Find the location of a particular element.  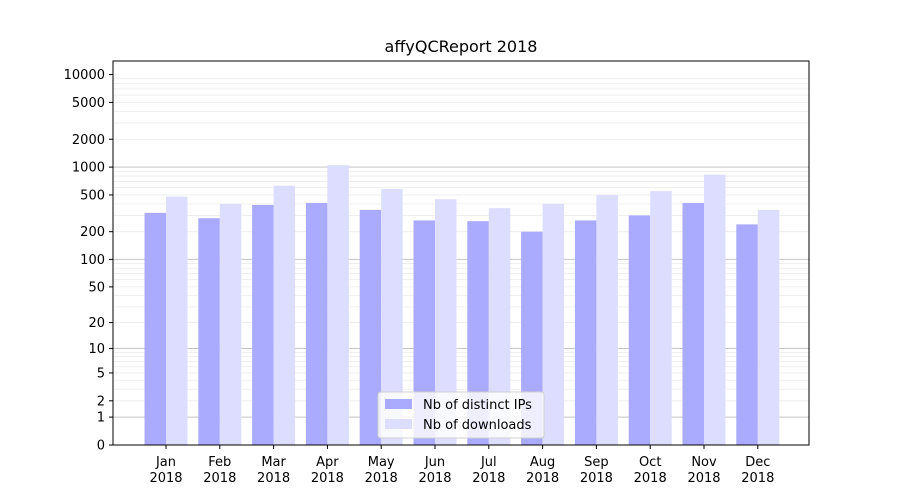

legend-swatch-distinct-ips is located at coordinates (398, 404).